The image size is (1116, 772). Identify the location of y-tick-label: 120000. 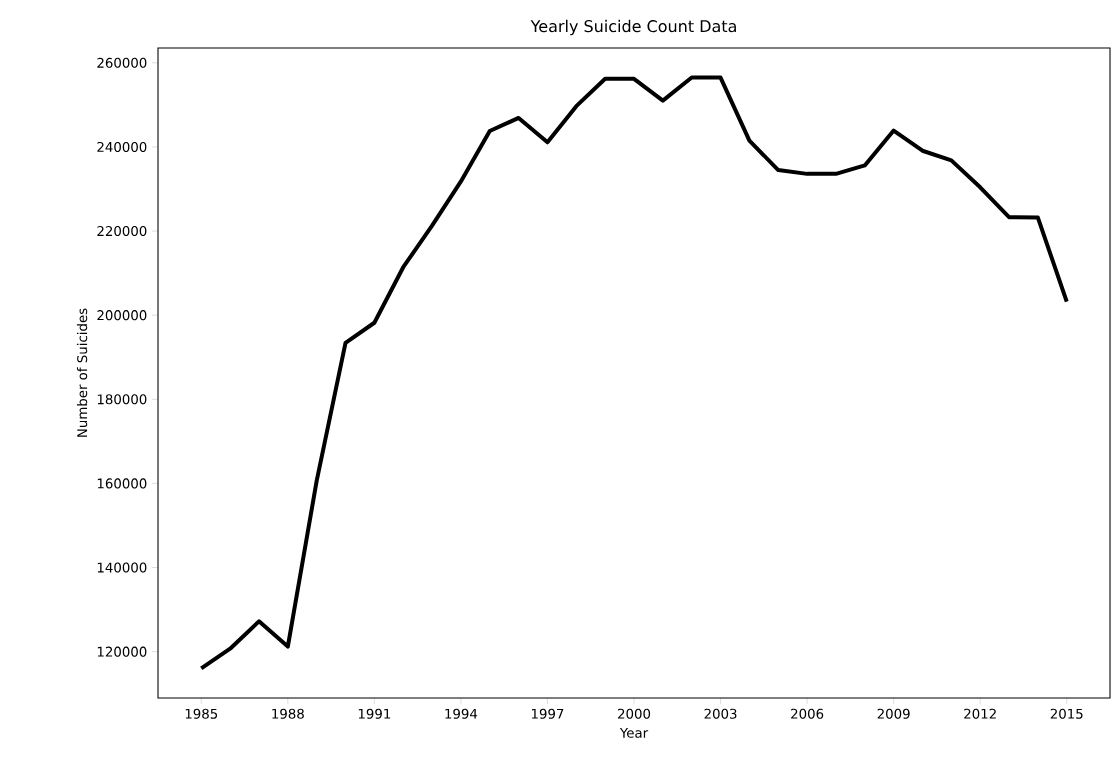
(122, 651).